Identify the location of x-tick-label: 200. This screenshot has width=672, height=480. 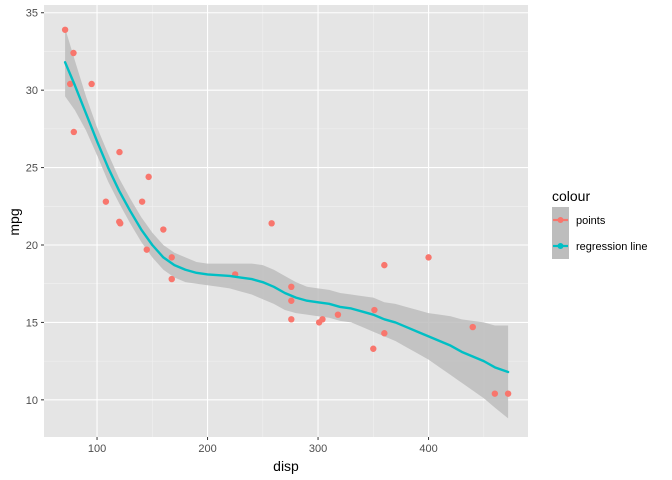
(207, 449).